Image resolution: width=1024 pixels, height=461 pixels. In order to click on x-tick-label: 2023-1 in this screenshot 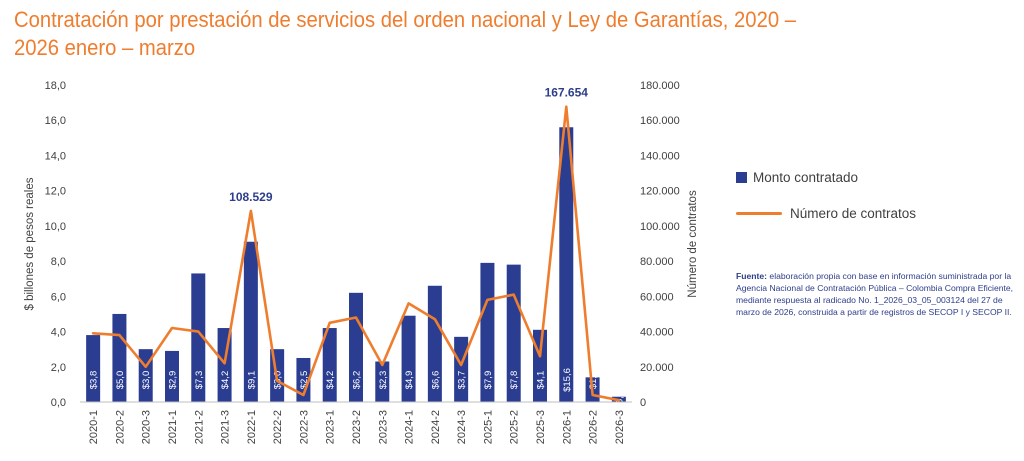, I will do `click(331, 427)`.